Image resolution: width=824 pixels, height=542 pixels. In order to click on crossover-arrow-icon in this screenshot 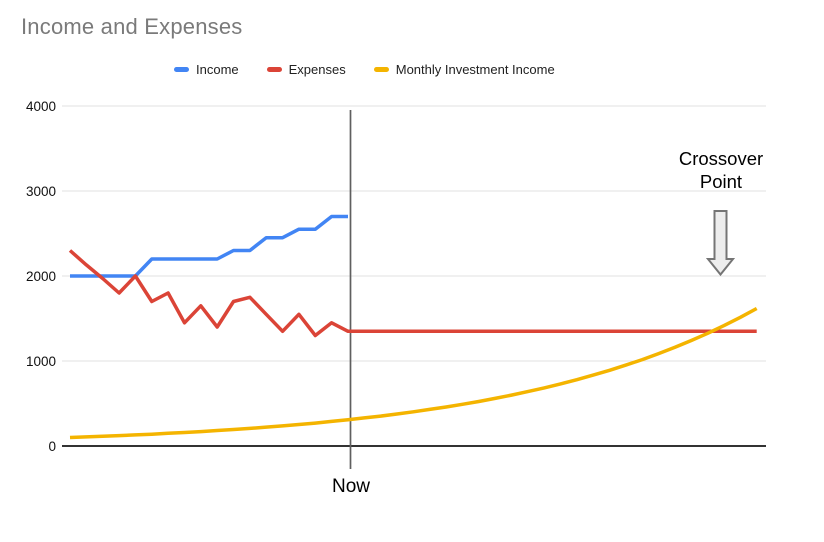, I will do `click(720, 243)`.